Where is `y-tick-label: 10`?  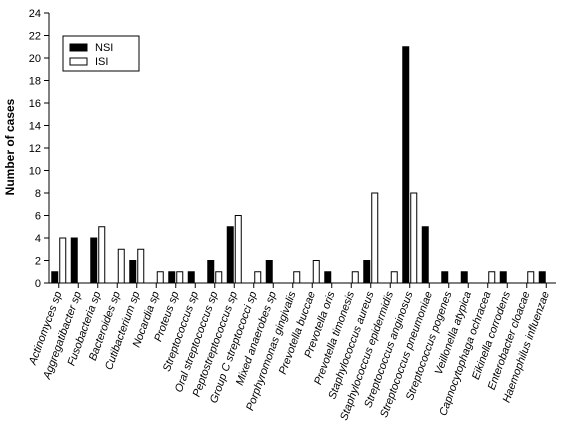
y-tick-label: 10 is located at coordinates (35, 172).